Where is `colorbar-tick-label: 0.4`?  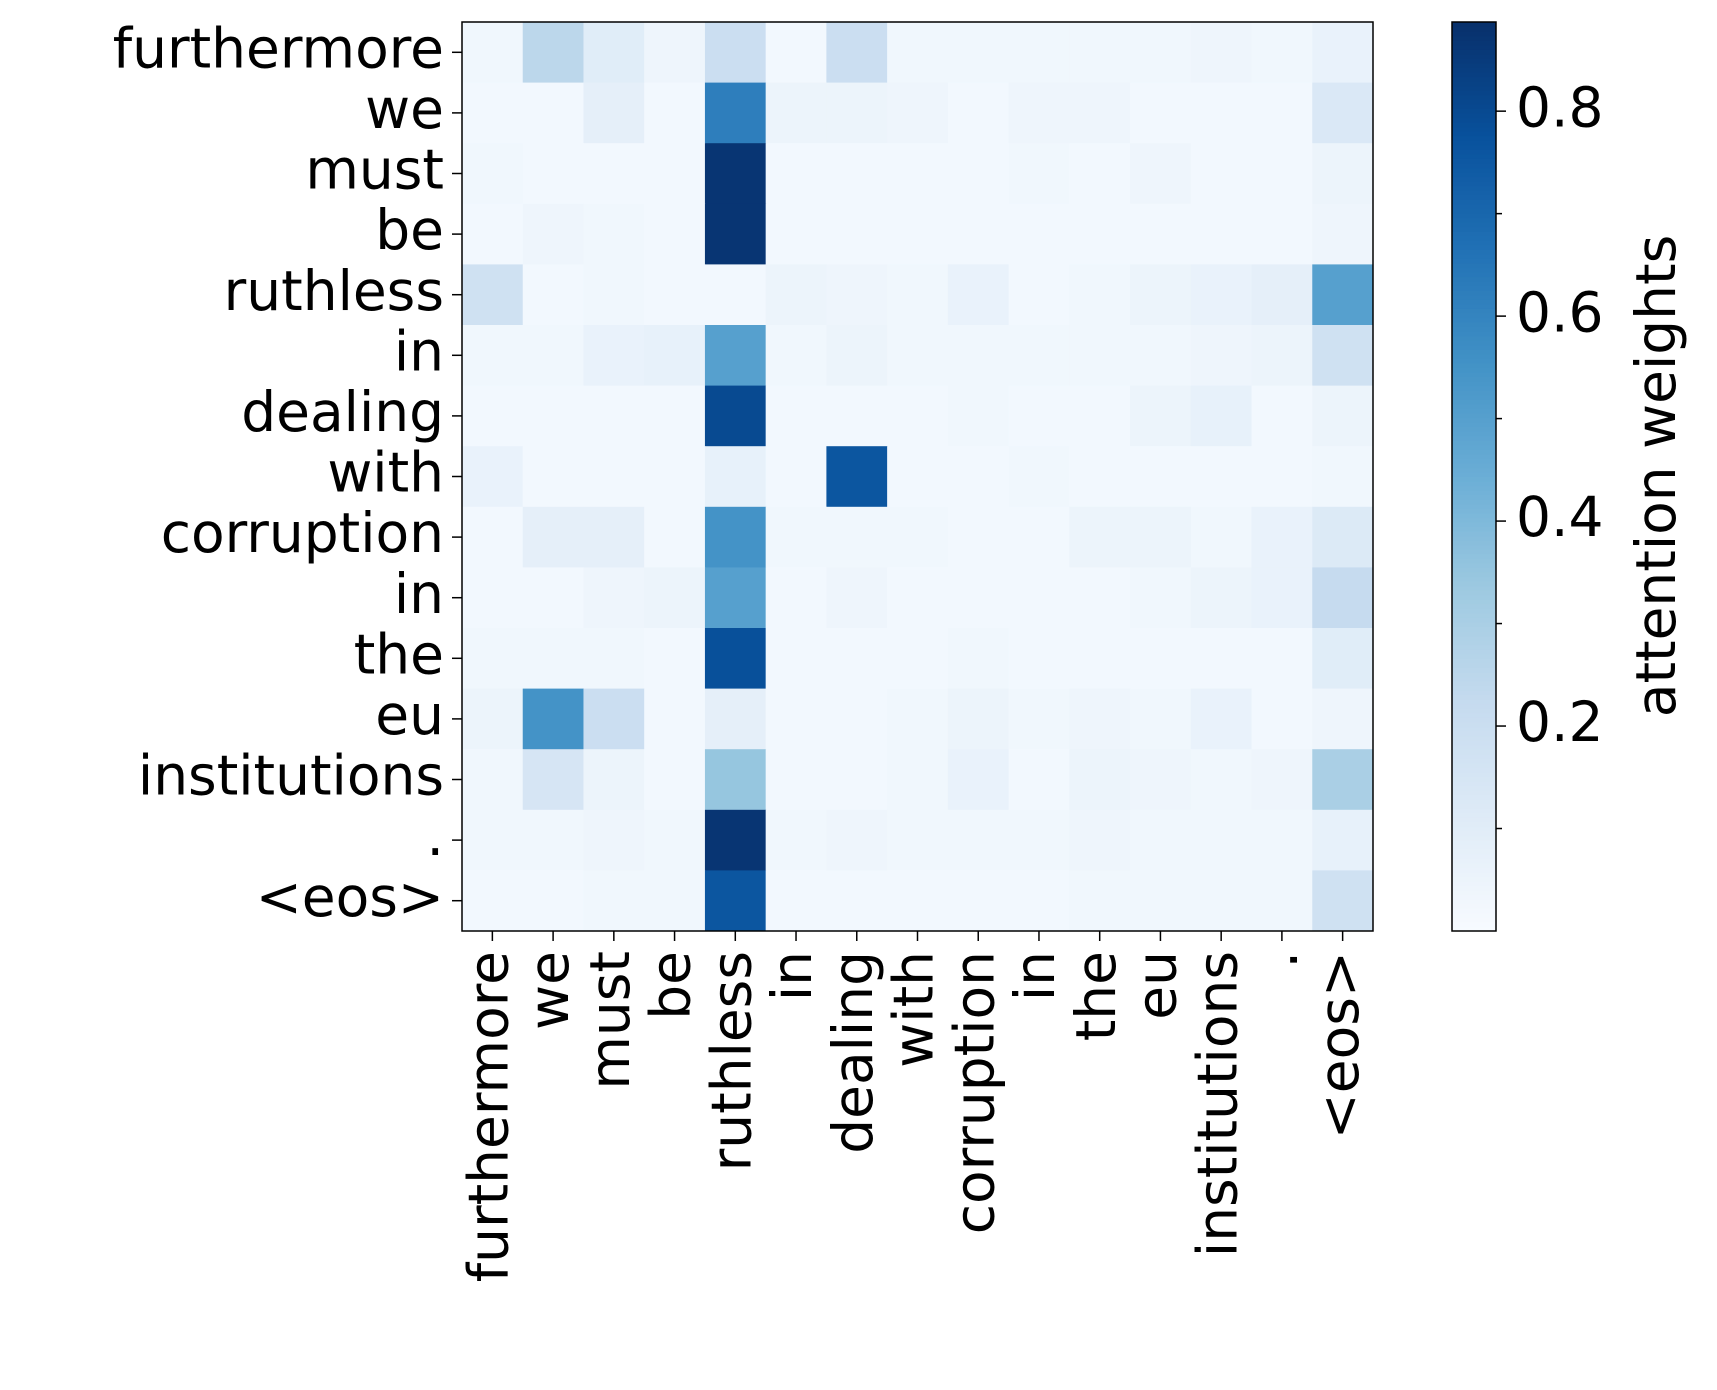
colorbar-tick-label: 0.4 is located at coordinates (1559, 517).